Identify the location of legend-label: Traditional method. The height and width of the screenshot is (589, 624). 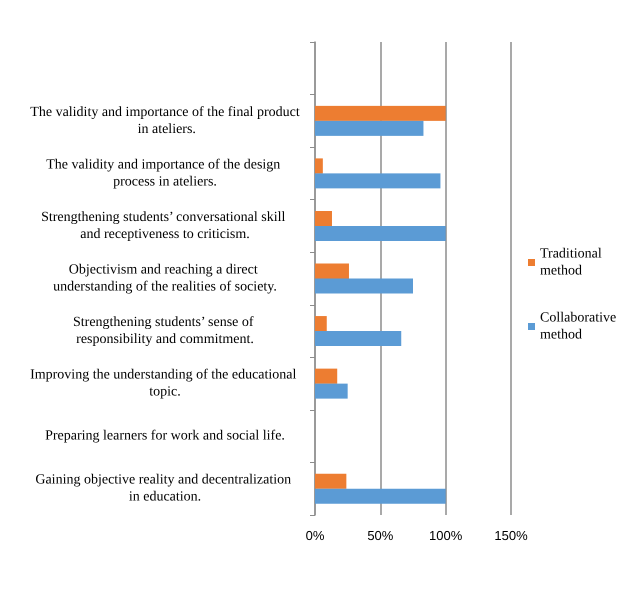
(573, 262).